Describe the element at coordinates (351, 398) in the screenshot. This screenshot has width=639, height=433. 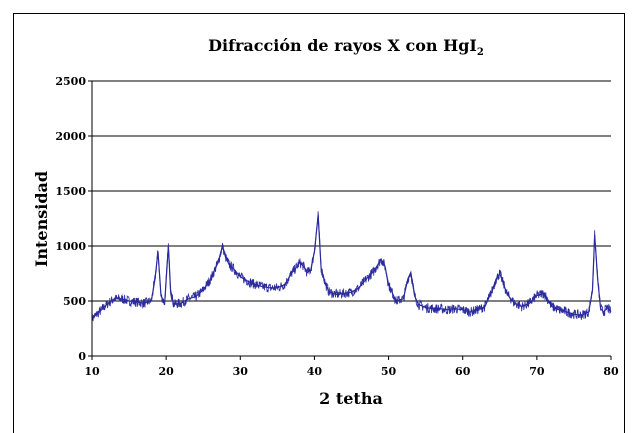
I see `x-axis-label: 2 tetha` at that location.